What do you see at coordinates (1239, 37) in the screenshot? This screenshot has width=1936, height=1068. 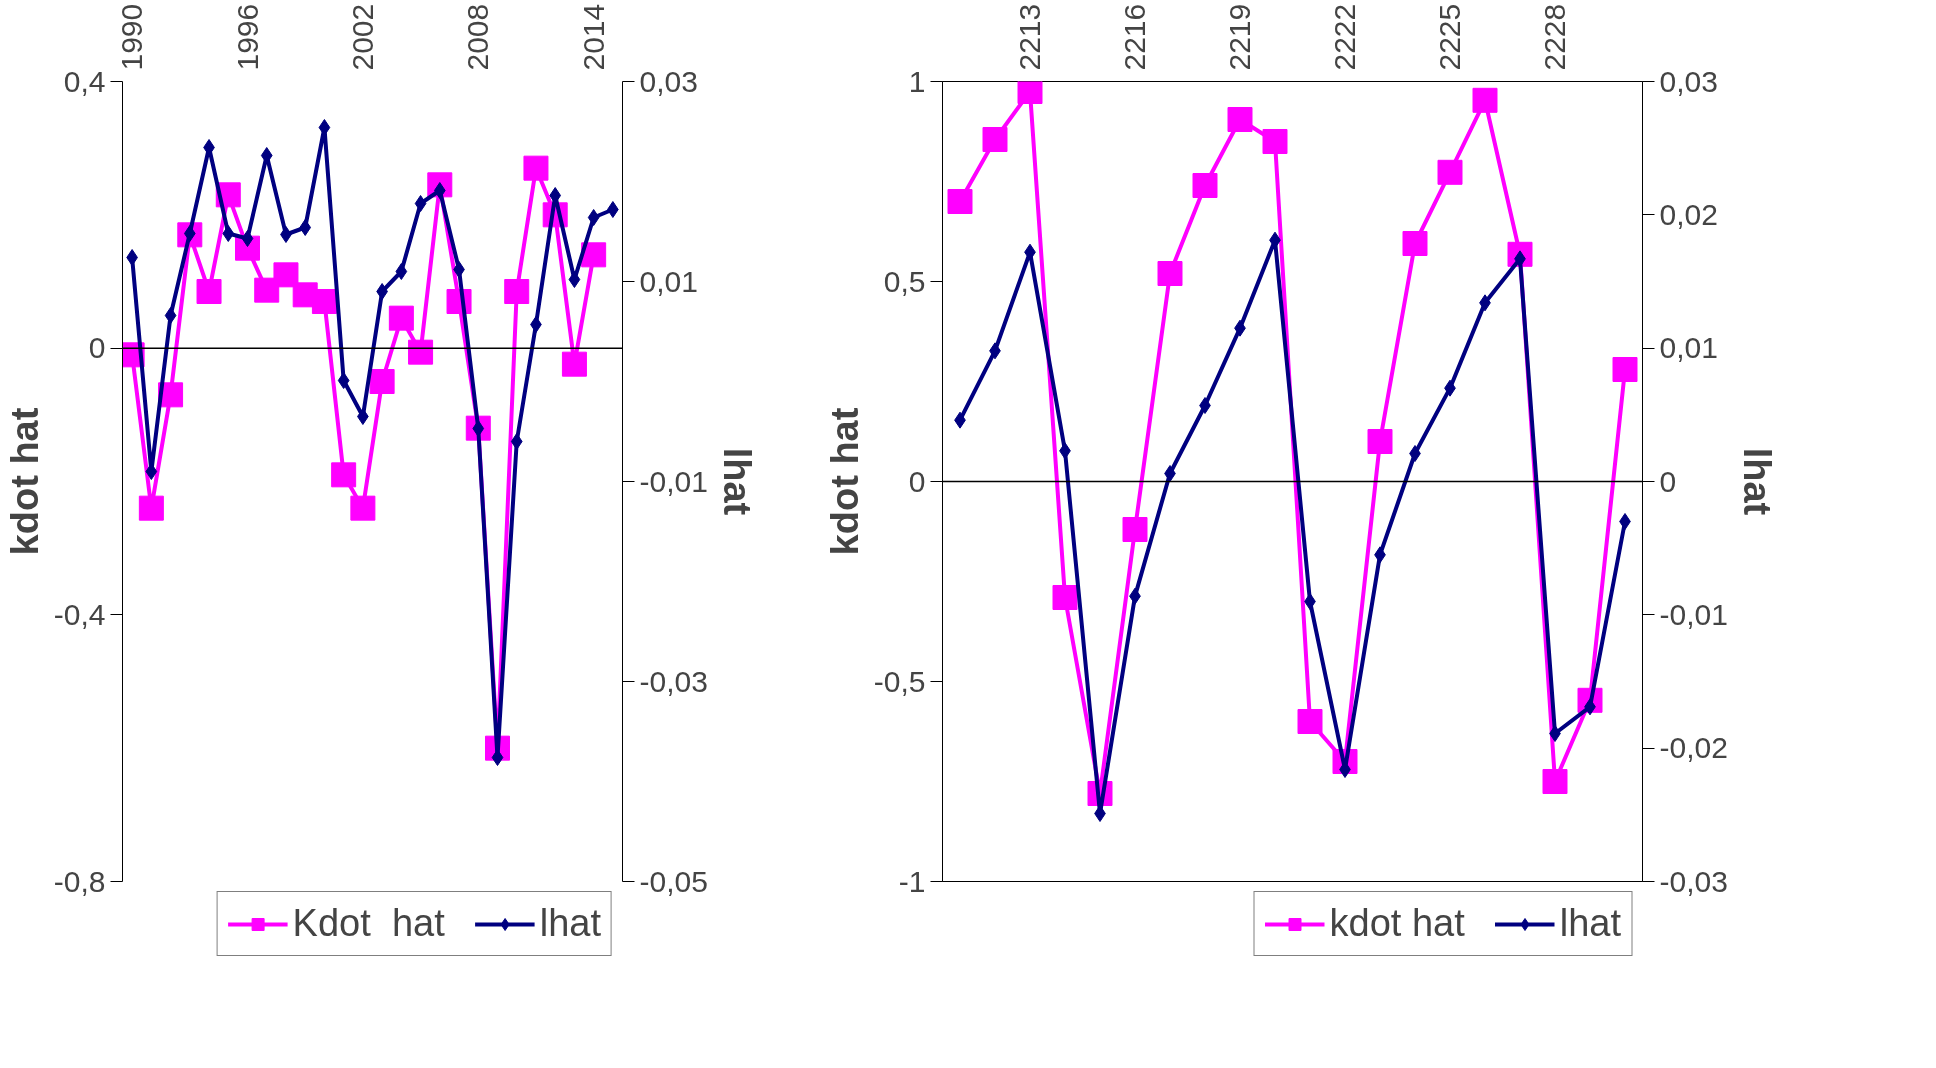 I see `x-tick-label: 2219` at bounding box center [1239, 37].